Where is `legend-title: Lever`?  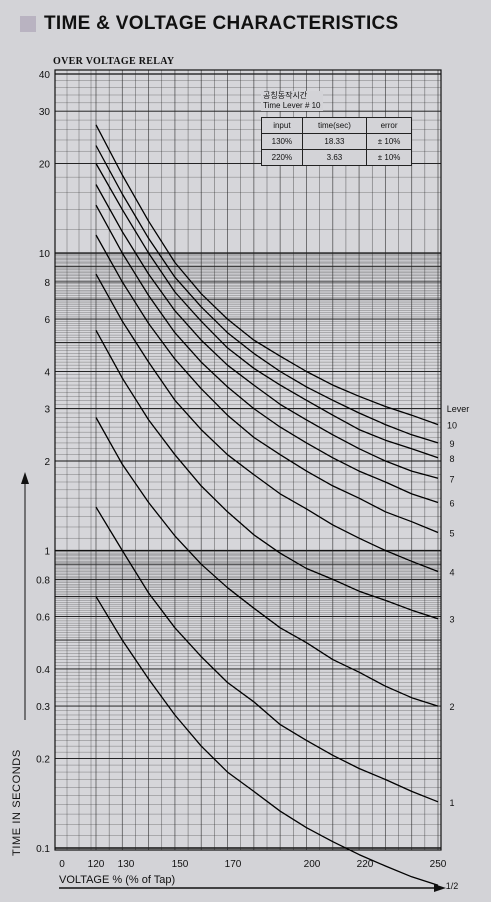
legend-title: Lever is located at coordinates (458, 409).